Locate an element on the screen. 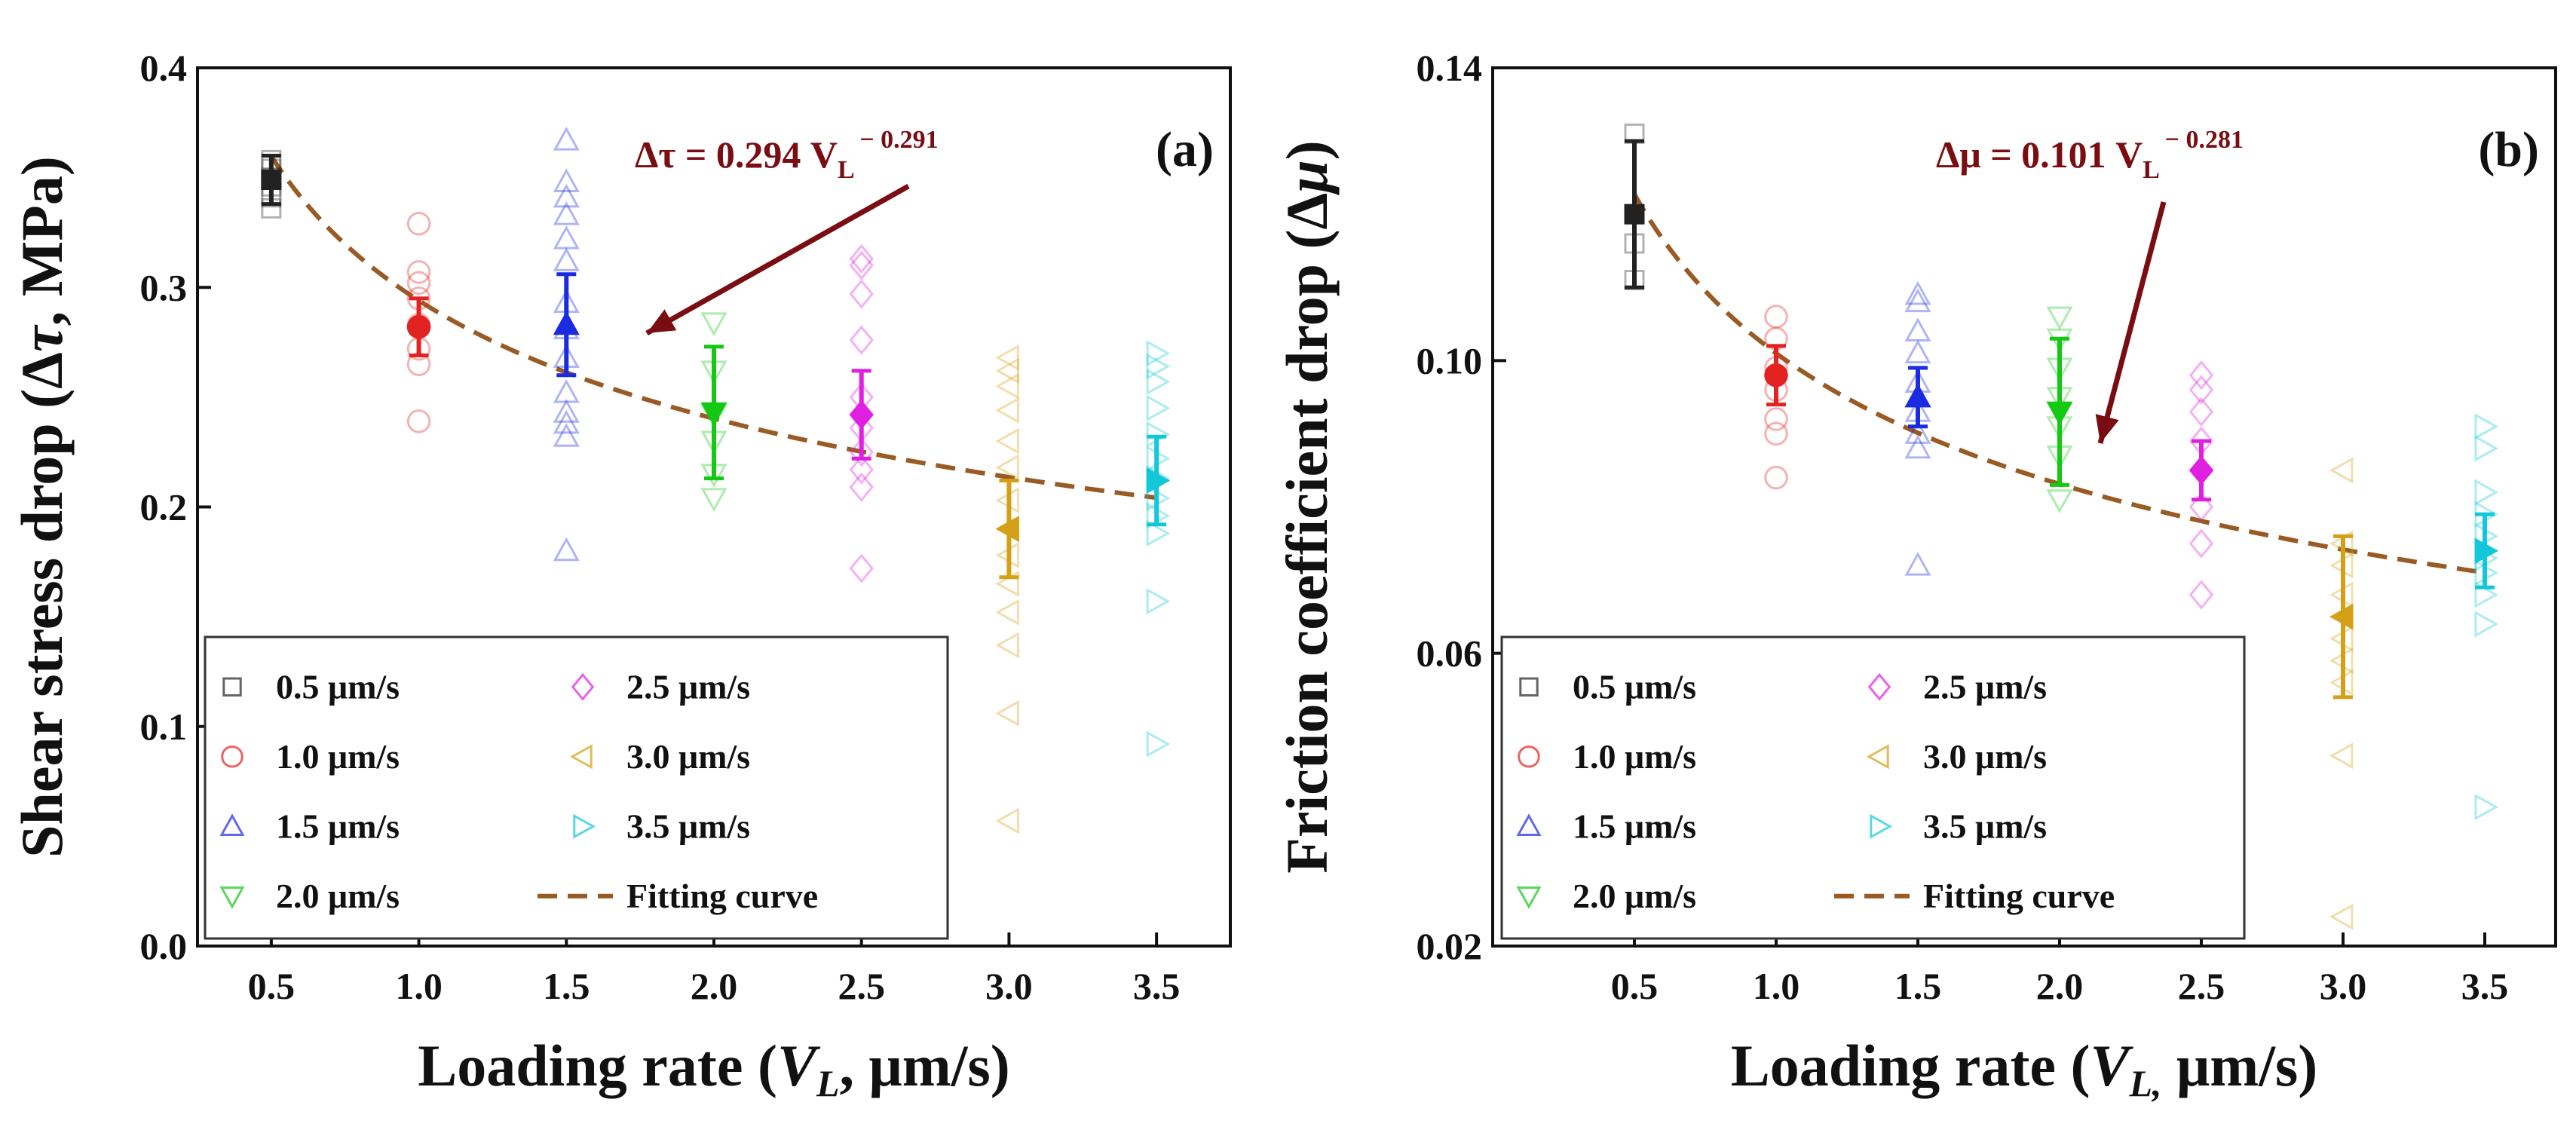  legend-item: Fitting curve is located at coordinates (1974, 896).